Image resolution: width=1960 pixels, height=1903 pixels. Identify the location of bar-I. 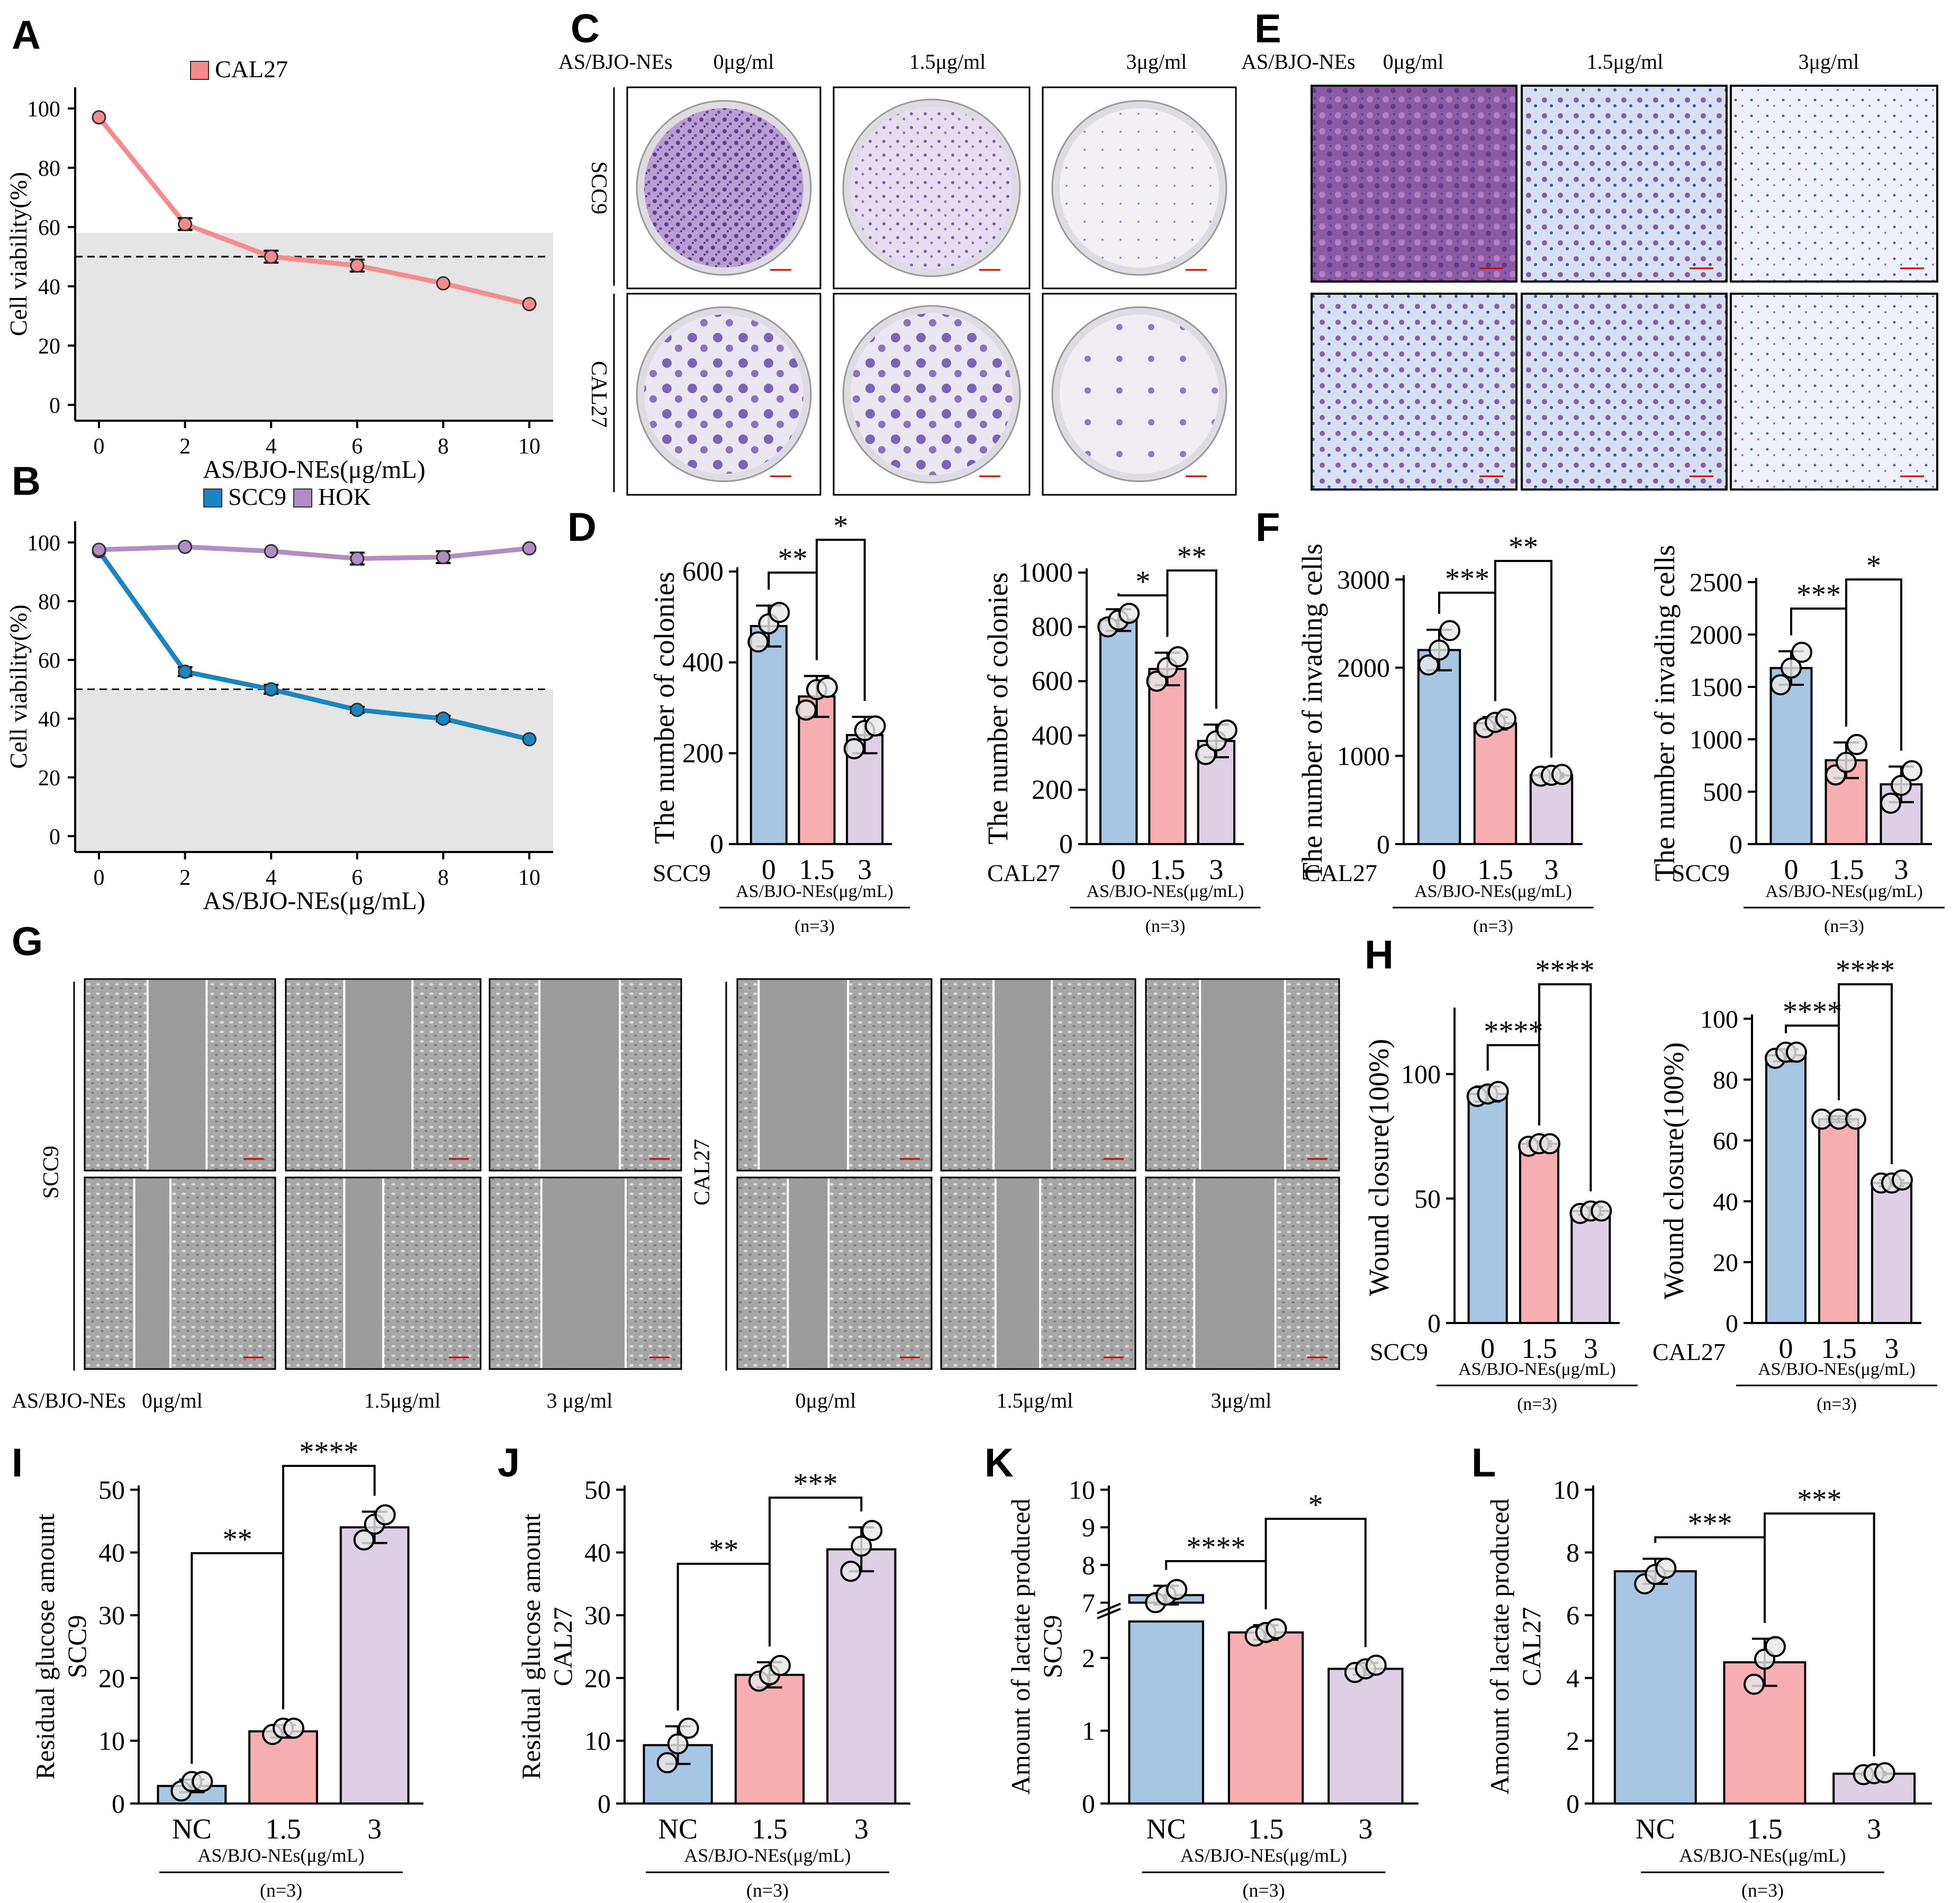
(374, 1666).